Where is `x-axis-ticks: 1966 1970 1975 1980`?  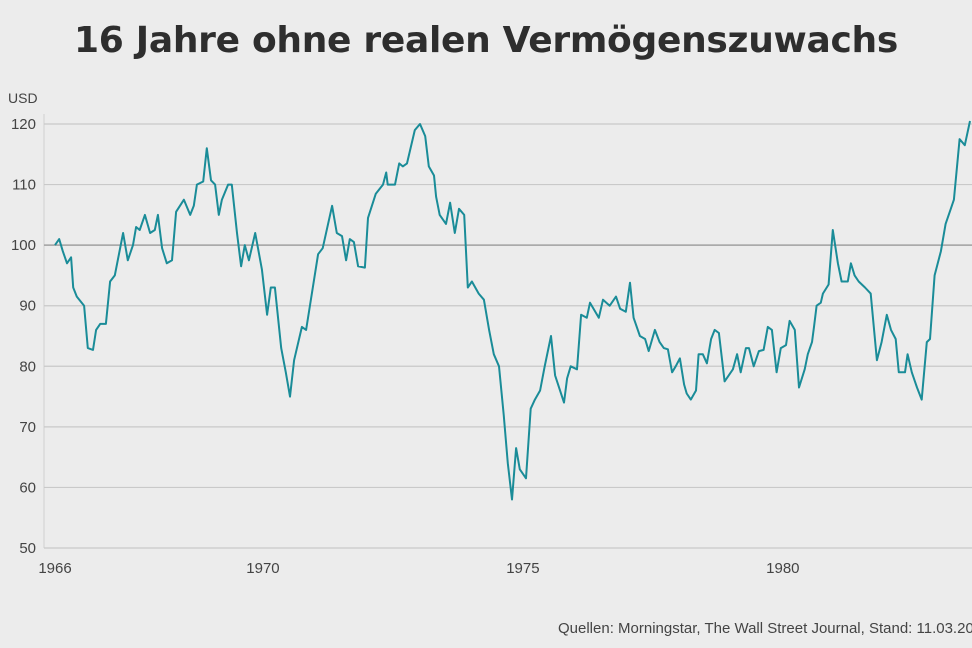
x-axis-ticks: 1966 1970 1975 1980 is located at coordinates (418, 568).